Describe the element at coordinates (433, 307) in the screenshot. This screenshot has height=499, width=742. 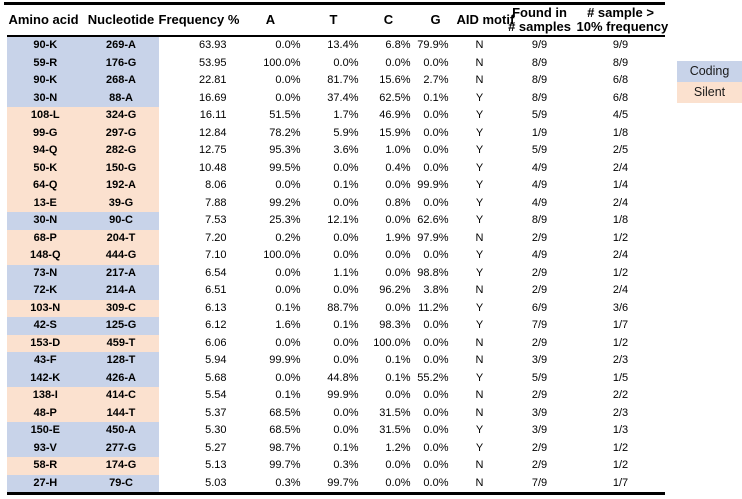
I see `cell-g: 11.2%` at that location.